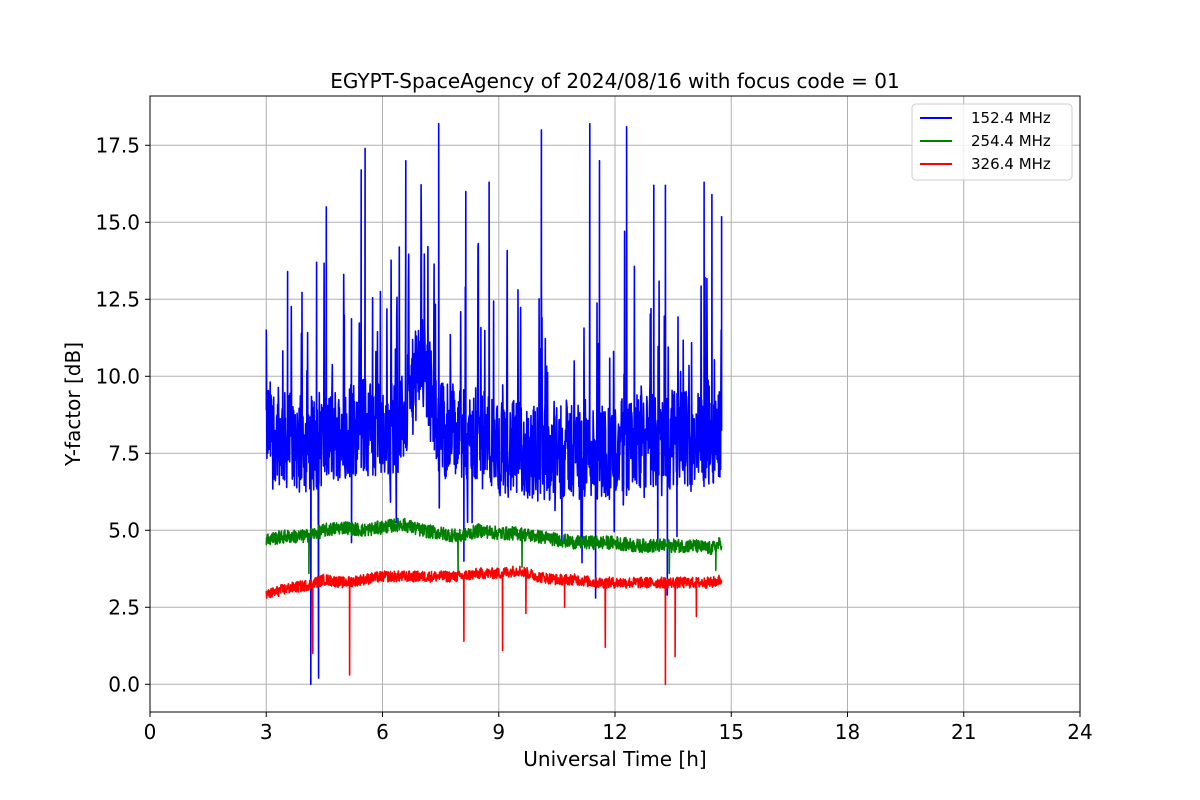  I want to click on y-tick-label: 2.5, so click(124, 607).